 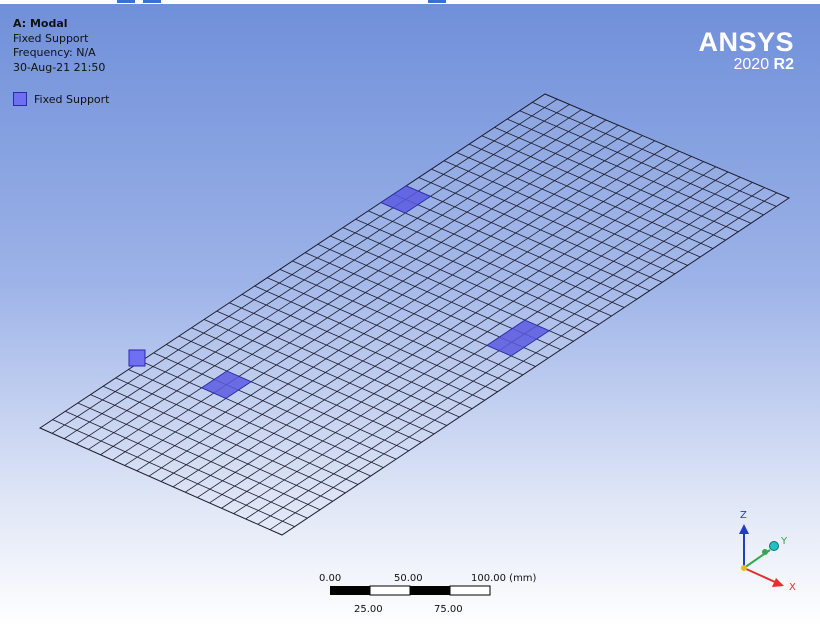 I want to click on ansys-logo: ANSYS 2020 R2, so click(x=746, y=51).